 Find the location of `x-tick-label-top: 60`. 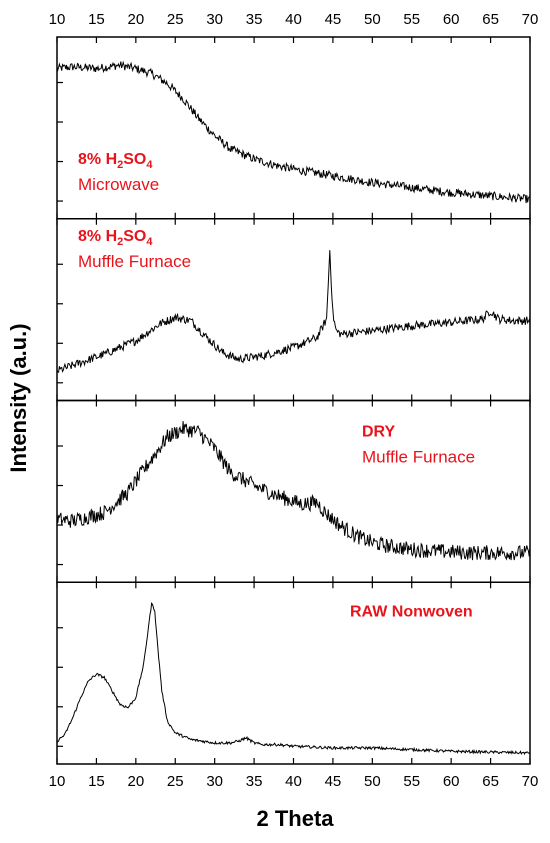

x-tick-label-top: 60 is located at coordinates (451, 19).